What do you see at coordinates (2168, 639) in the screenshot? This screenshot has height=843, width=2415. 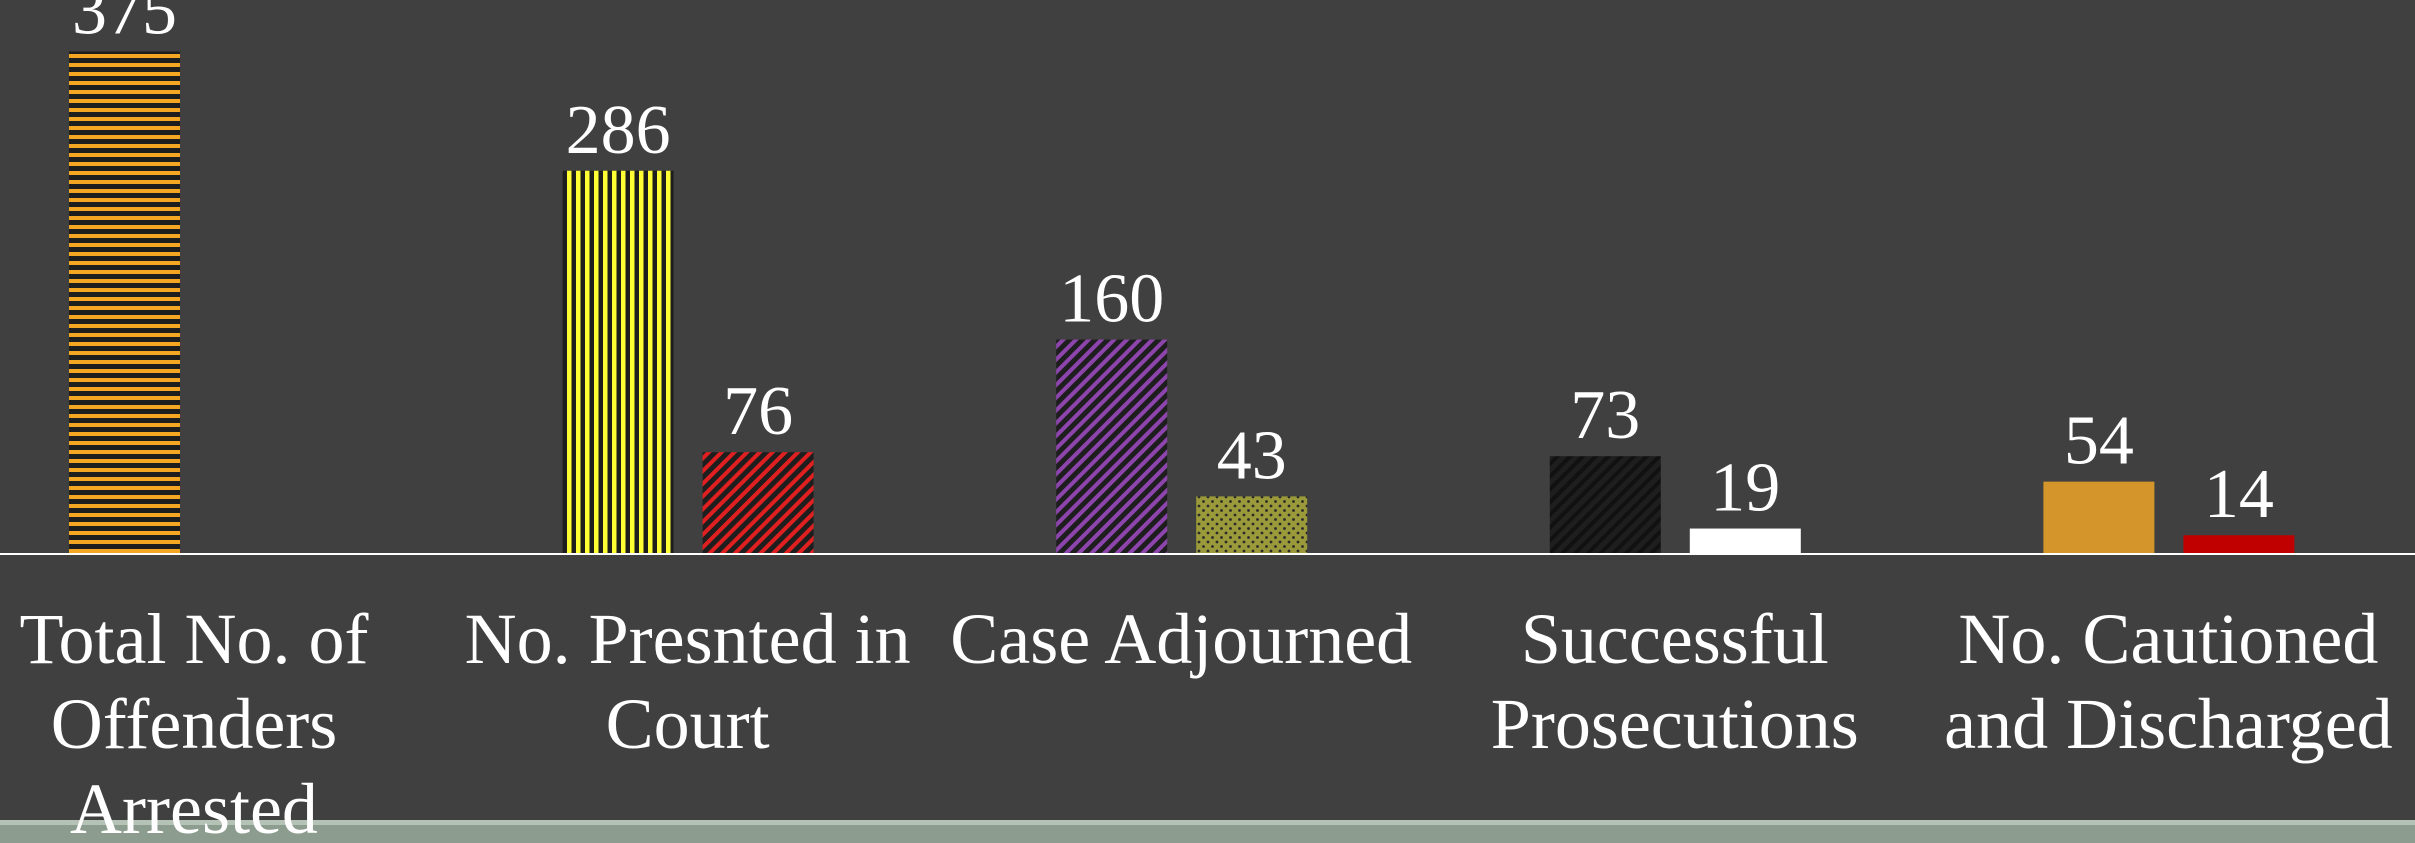 I see `x-tick-label: No. Cautioned` at bounding box center [2168, 639].